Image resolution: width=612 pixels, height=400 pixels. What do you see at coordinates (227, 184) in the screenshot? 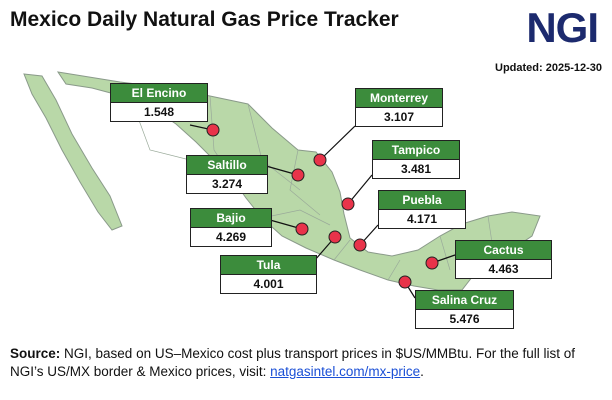
I see `location-price: 3.274` at bounding box center [227, 184].